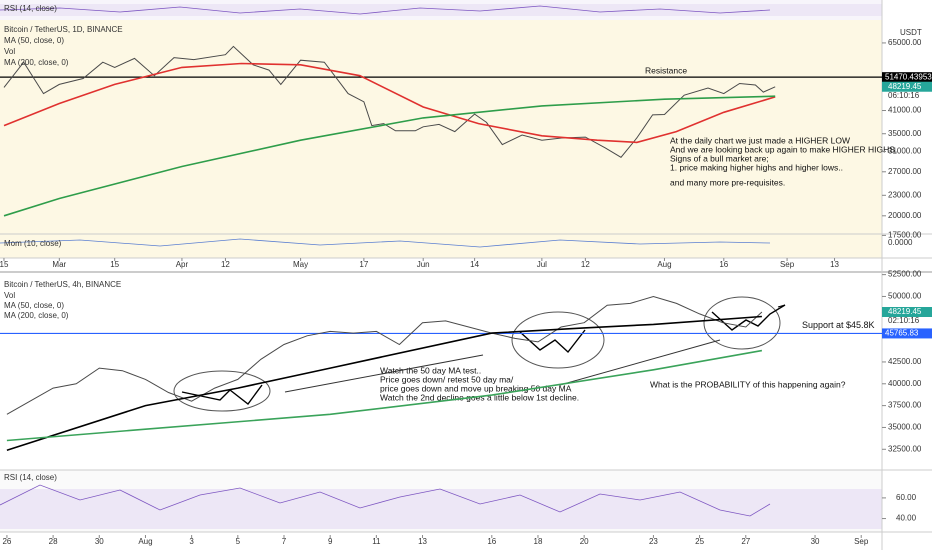 The image size is (932, 550). Describe the element at coordinates (423, 264) in the screenshot. I see `x-tick-label: Jun` at that location.